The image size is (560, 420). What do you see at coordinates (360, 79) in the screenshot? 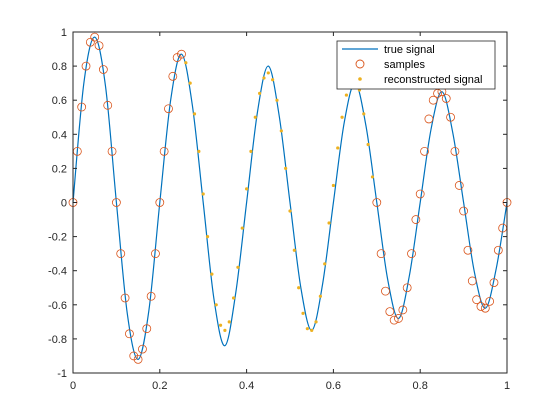
I see `legend-swatch-reconstructed` at bounding box center [360, 79].